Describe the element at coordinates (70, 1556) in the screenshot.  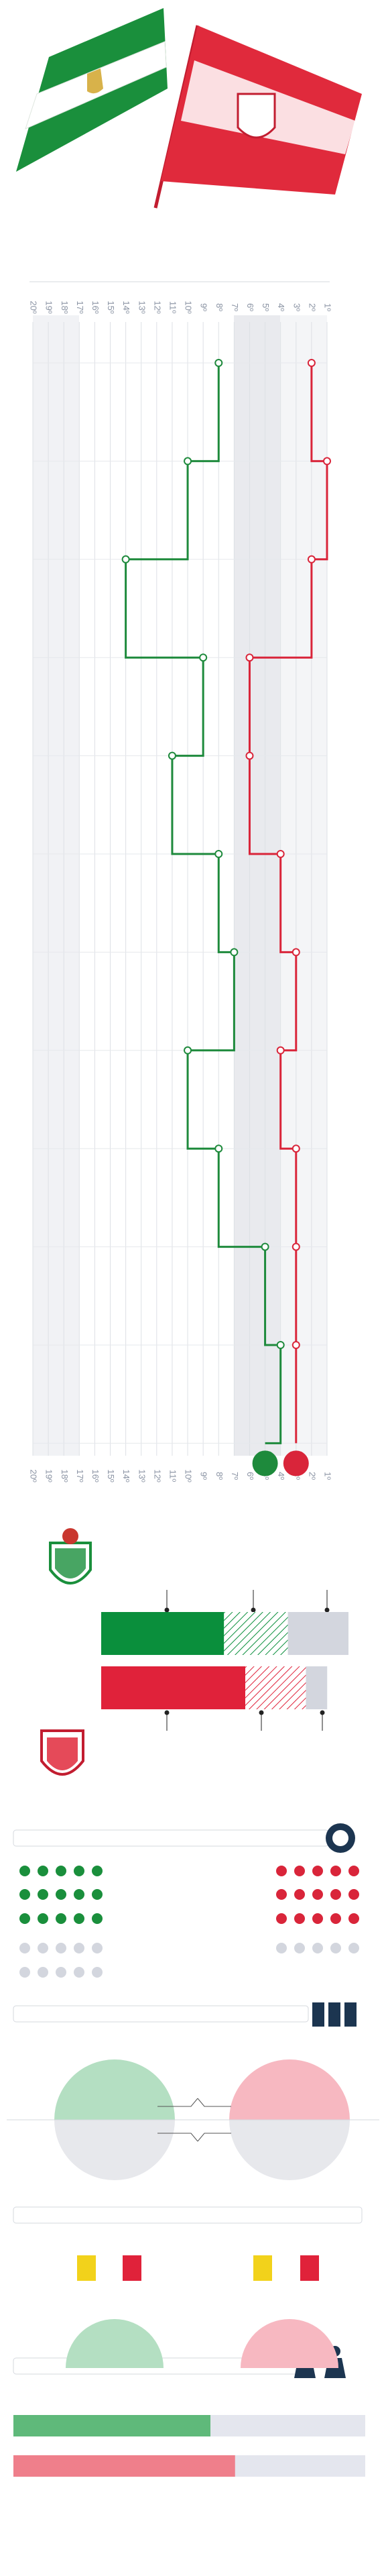
I see `betis-crest` at that location.